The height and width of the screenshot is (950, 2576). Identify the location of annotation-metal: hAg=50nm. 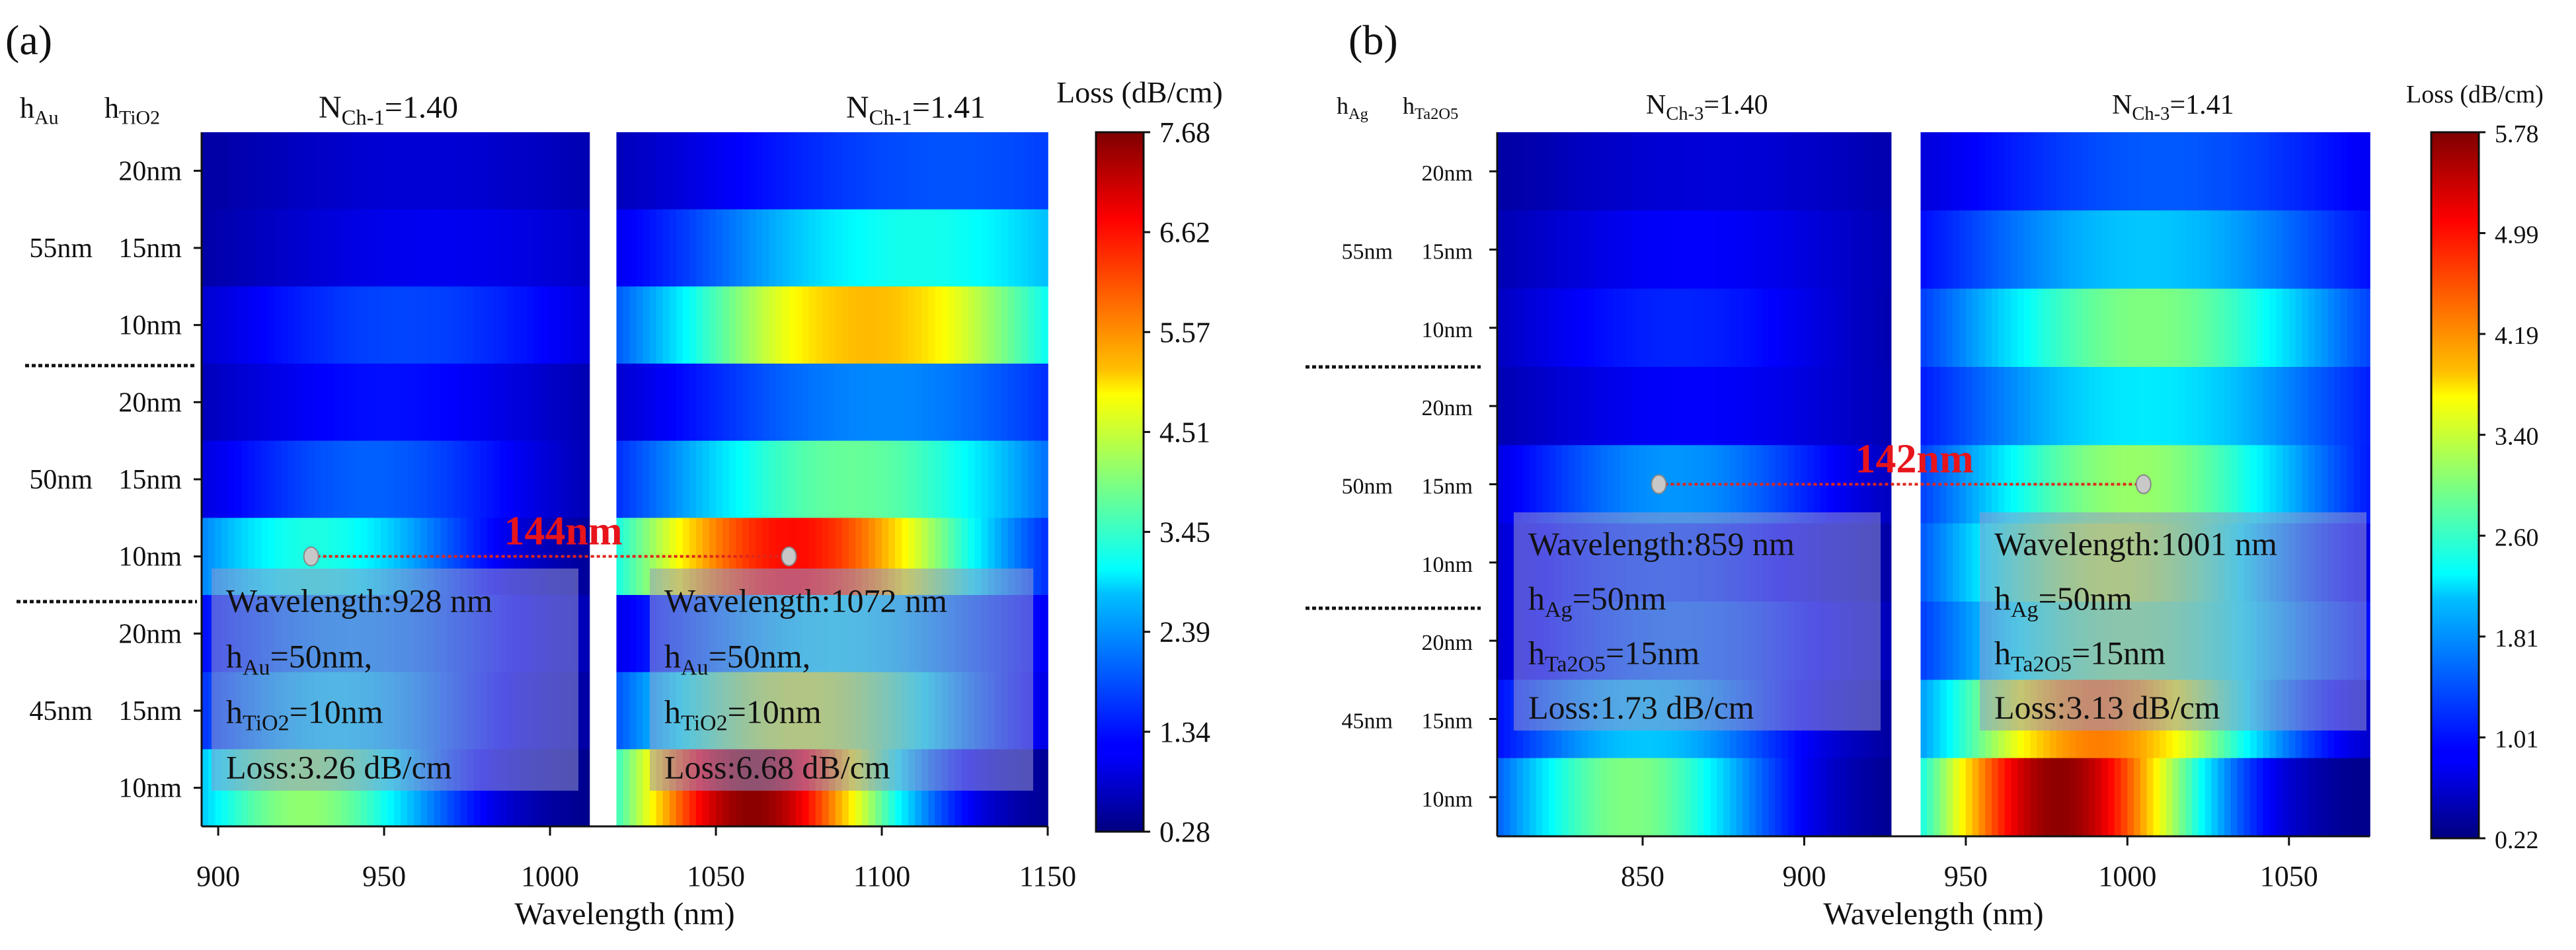
(2063, 601).